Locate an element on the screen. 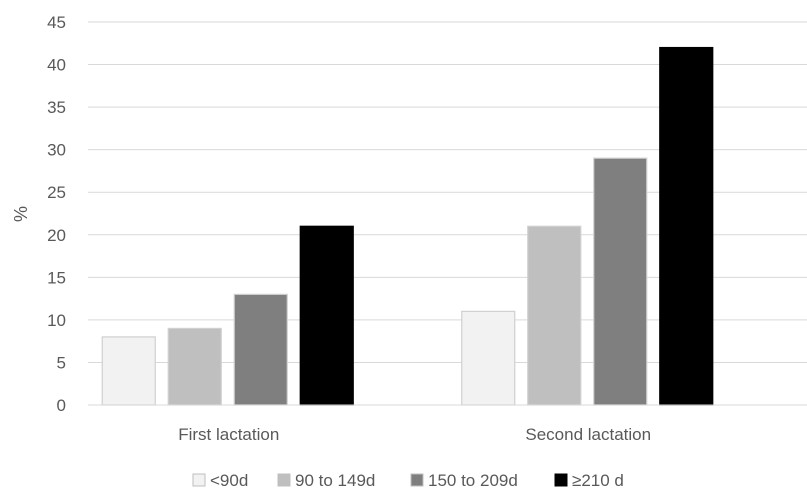  y-tick-label: 45 is located at coordinates (56, 22).